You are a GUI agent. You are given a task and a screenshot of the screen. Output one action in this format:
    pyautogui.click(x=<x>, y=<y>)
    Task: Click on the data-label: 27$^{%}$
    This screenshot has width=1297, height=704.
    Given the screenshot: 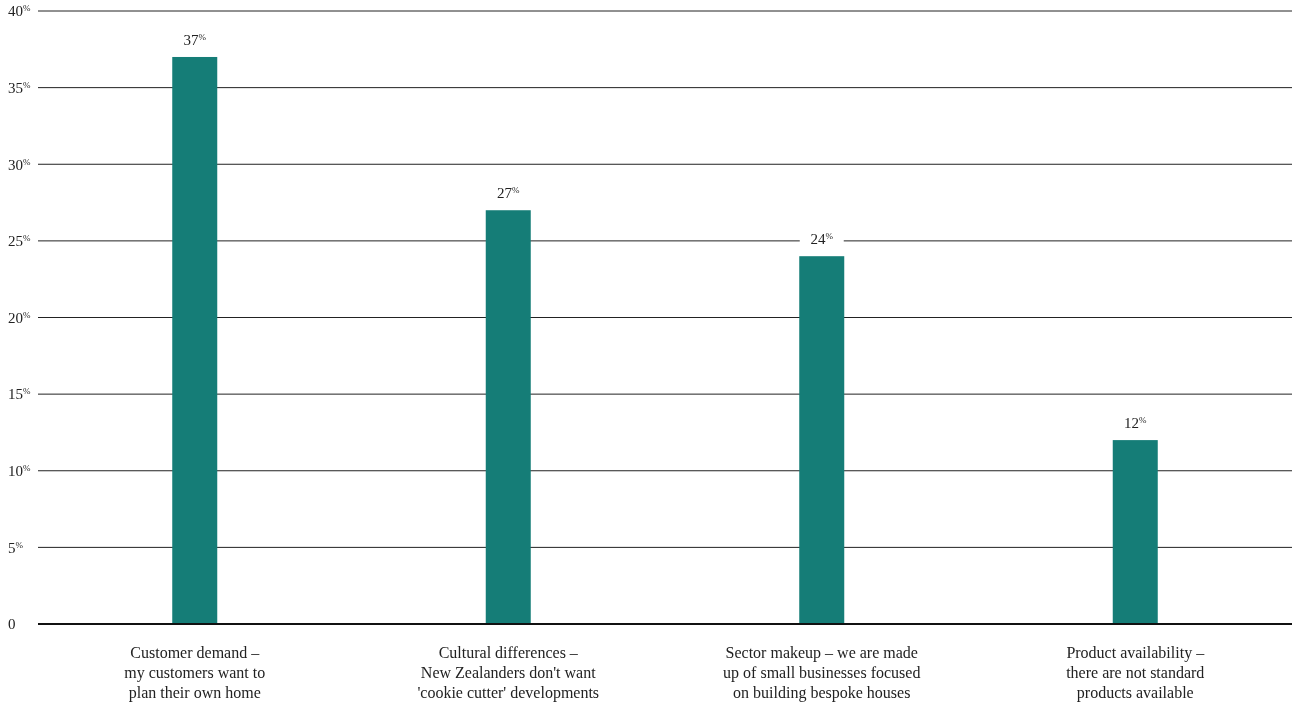 What is the action you would take?
    pyautogui.click(x=508, y=193)
    